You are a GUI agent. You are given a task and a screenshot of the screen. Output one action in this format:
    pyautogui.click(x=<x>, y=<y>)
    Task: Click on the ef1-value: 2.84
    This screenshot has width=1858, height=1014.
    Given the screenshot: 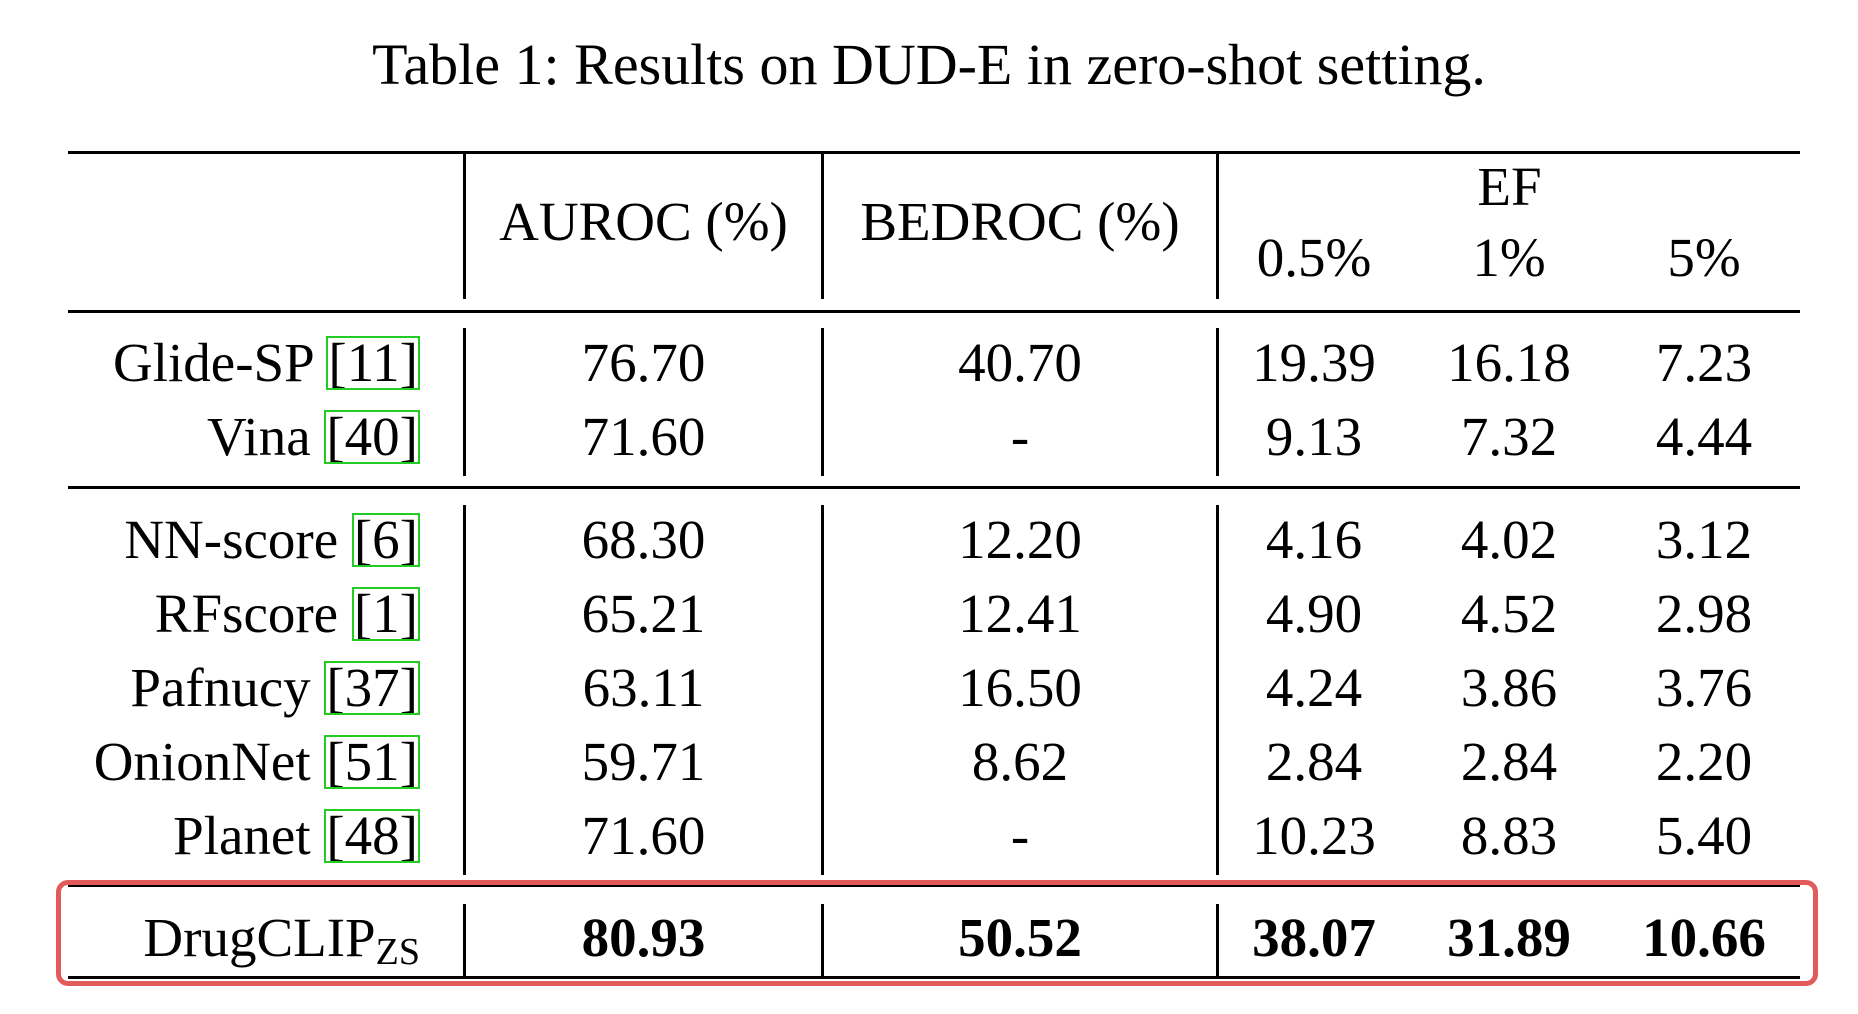 What is the action you would take?
    pyautogui.click(x=1509, y=761)
    